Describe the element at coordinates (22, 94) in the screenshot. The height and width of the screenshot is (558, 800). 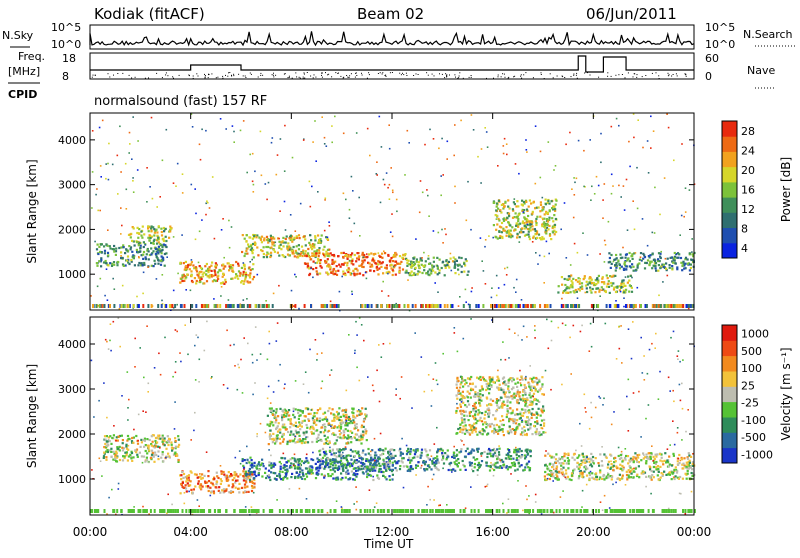
I see `cpid-label: CPID` at that location.